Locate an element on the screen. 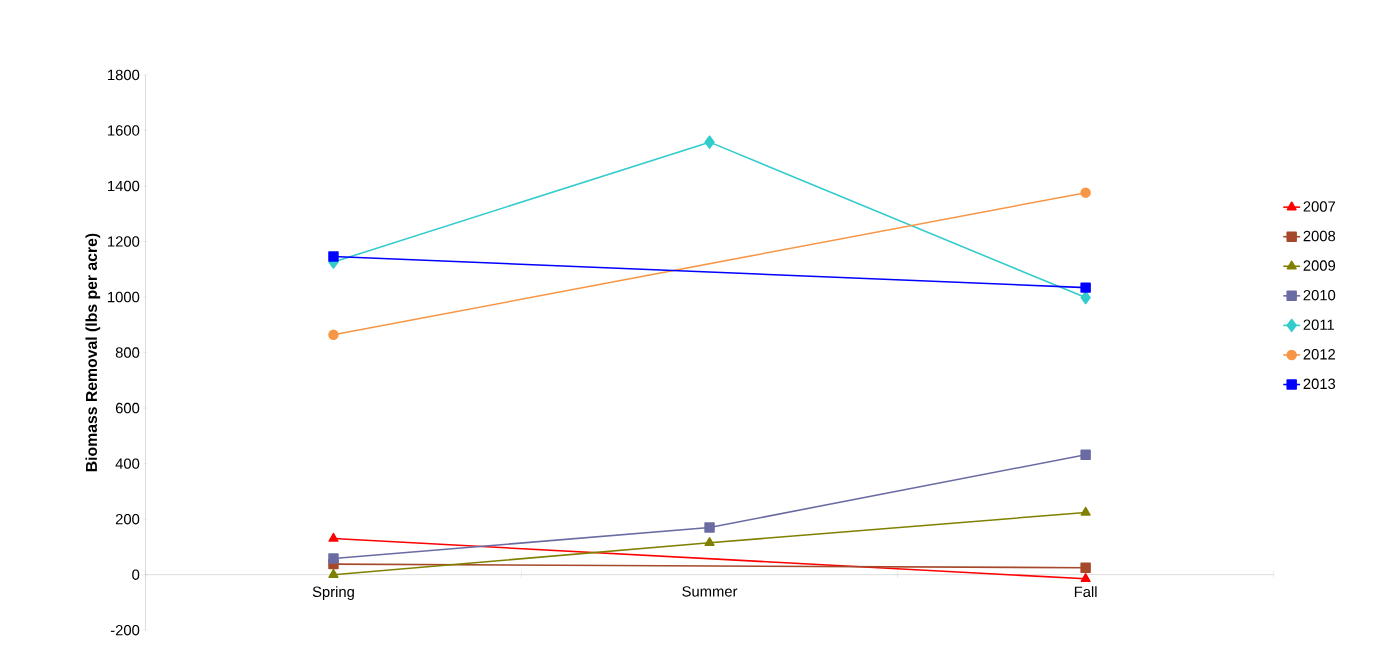 This screenshot has height=652, width=1393. x-tick-label: Spring is located at coordinates (333, 593).